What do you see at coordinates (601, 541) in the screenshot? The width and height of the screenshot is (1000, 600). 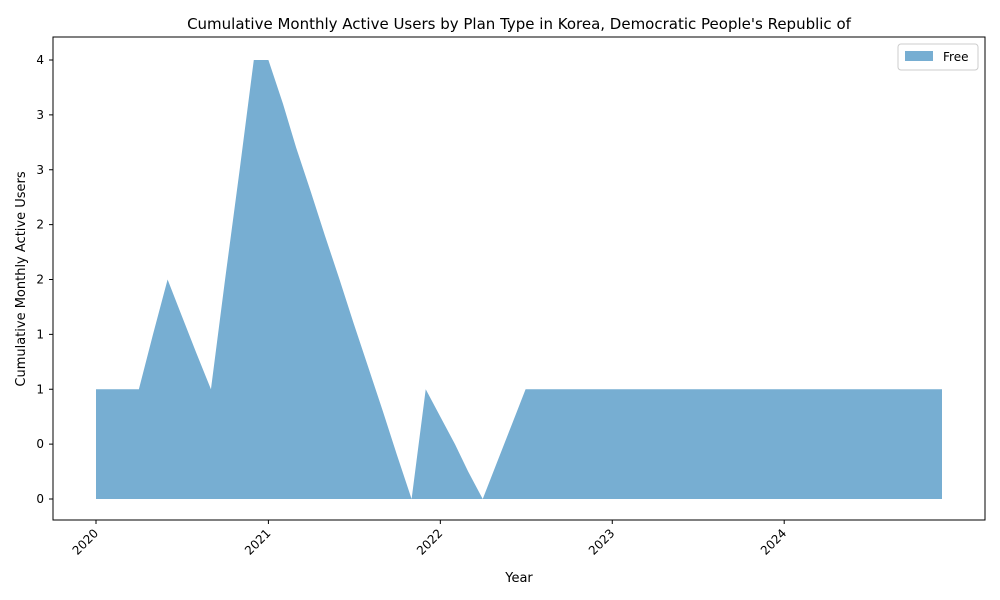 I see `x-tick-label: 2023` at bounding box center [601, 541].